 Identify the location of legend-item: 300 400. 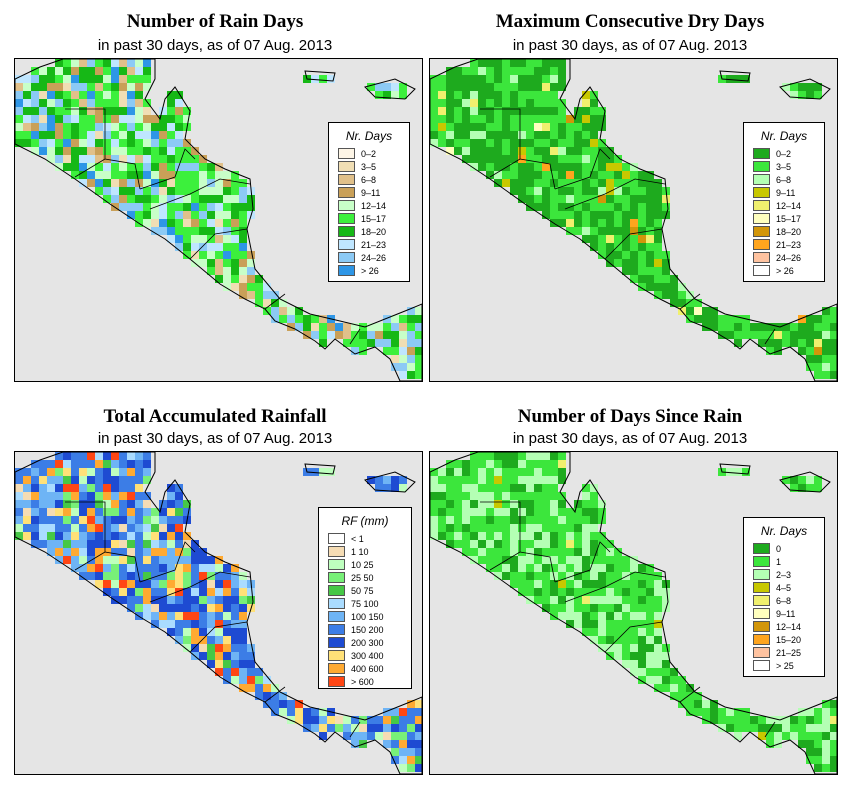
(369, 655).